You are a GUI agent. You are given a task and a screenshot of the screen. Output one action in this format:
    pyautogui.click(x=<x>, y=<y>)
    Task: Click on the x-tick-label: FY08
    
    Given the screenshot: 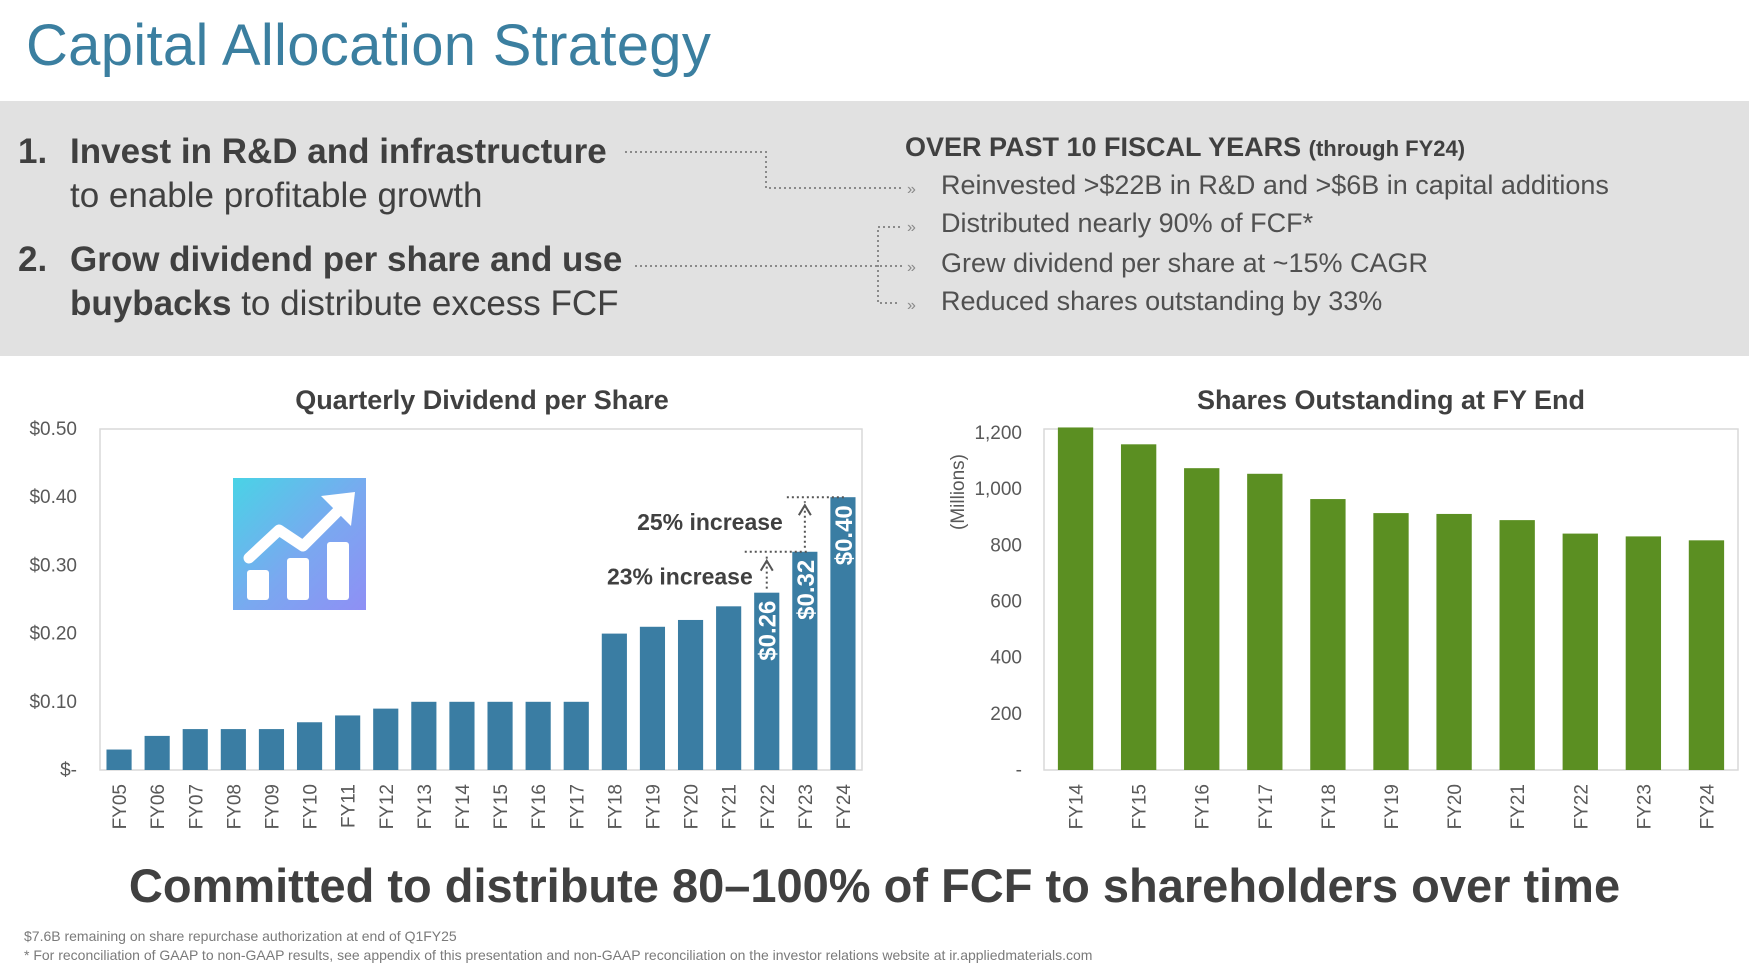 What is the action you would take?
    pyautogui.click(x=234, y=806)
    